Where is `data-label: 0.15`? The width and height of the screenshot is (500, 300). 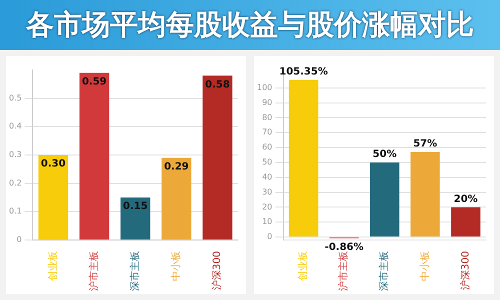
data-label: 0.15 is located at coordinates (135, 206).